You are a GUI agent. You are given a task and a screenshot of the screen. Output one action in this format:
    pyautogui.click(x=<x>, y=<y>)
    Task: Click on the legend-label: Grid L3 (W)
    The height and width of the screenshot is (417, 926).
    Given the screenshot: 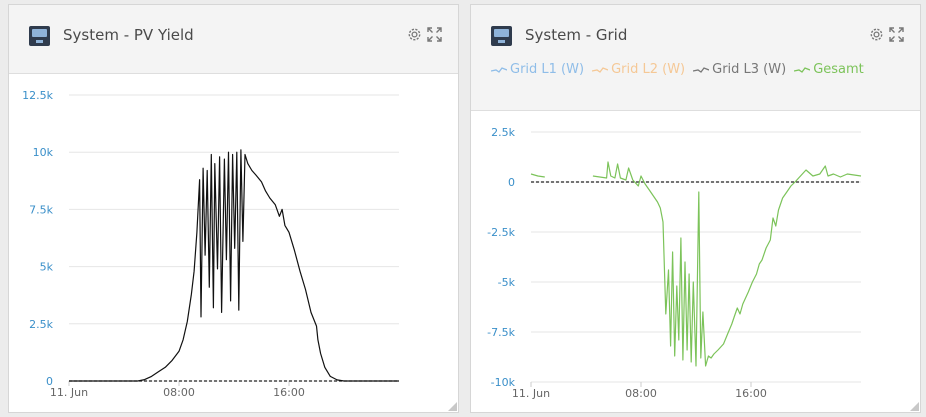 What is the action you would take?
    pyautogui.click(x=749, y=69)
    